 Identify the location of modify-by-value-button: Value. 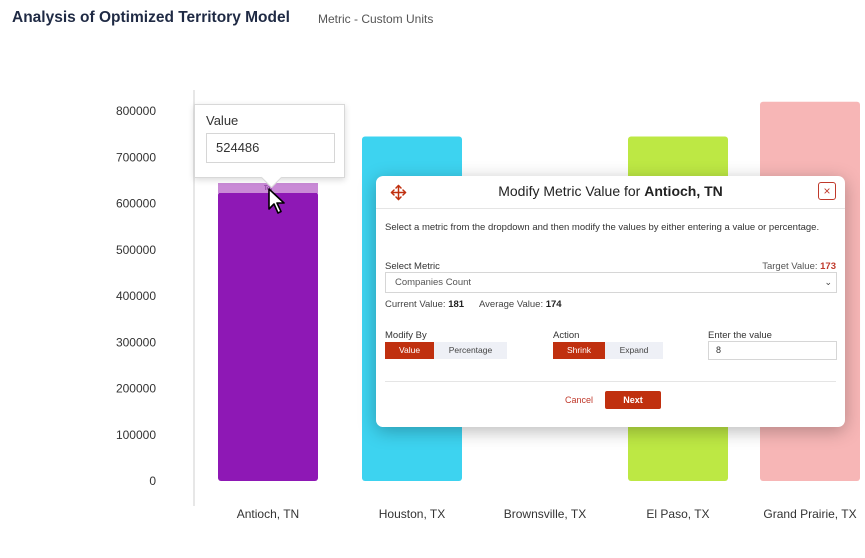
(409, 350).